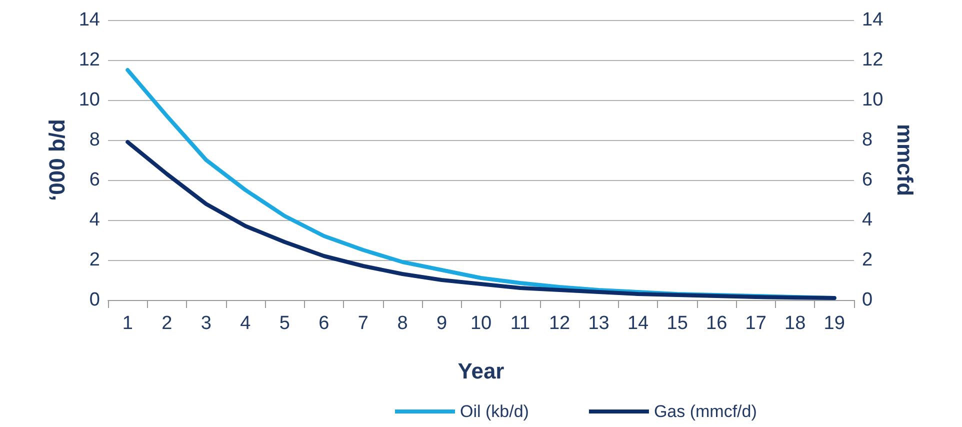  I want to click on x-tick-label: 8, so click(402, 323).